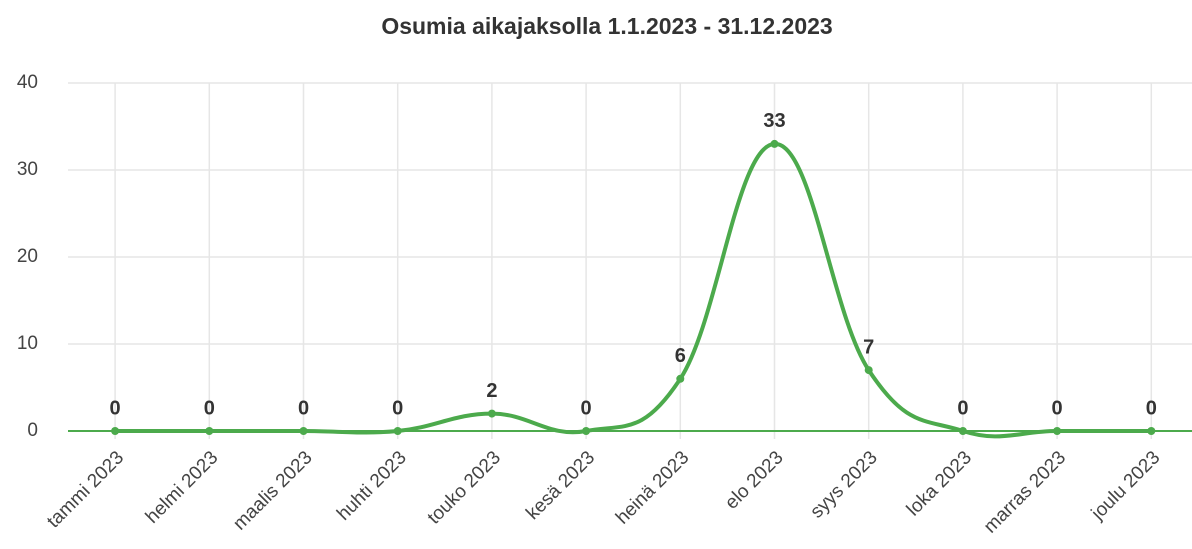 The height and width of the screenshot is (549, 1192). What do you see at coordinates (680, 356) in the screenshot?
I see `value-label: 6` at bounding box center [680, 356].